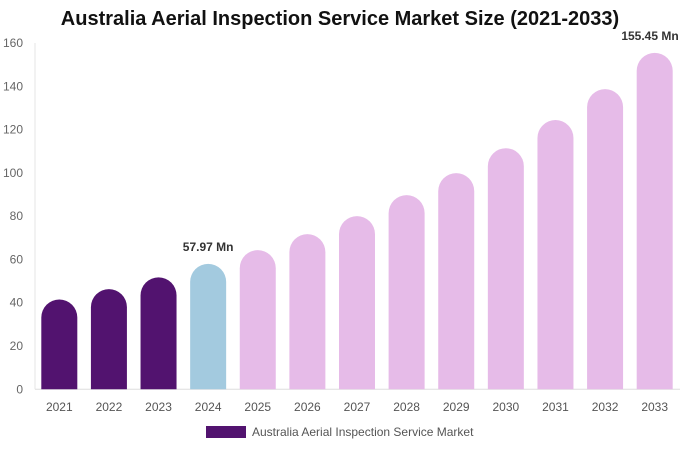 The image size is (680, 450). What do you see at coordinates (17, 259) in the screenshot?
I see `y-tick-label: 60` at bounding box center [17, 259].